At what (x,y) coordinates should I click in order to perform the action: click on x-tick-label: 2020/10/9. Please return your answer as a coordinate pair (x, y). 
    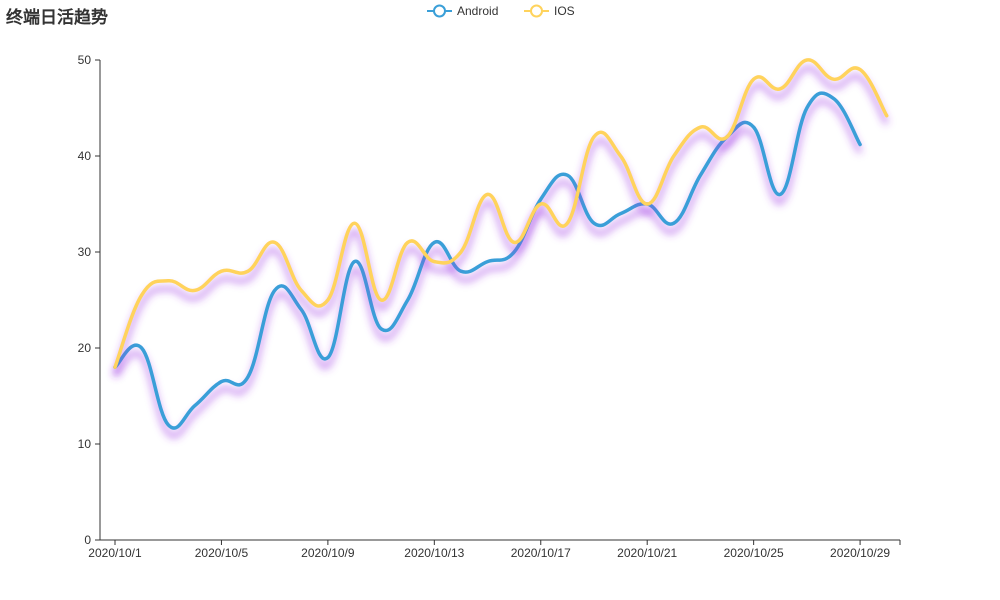
    Looking at the image, I should click on (328, 553).